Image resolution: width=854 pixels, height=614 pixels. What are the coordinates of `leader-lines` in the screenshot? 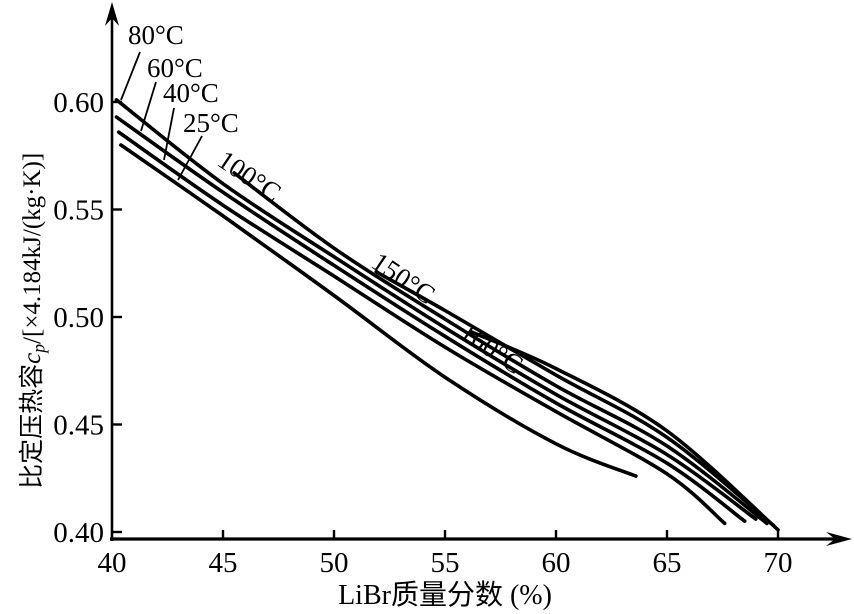 It's located at (161, 116).